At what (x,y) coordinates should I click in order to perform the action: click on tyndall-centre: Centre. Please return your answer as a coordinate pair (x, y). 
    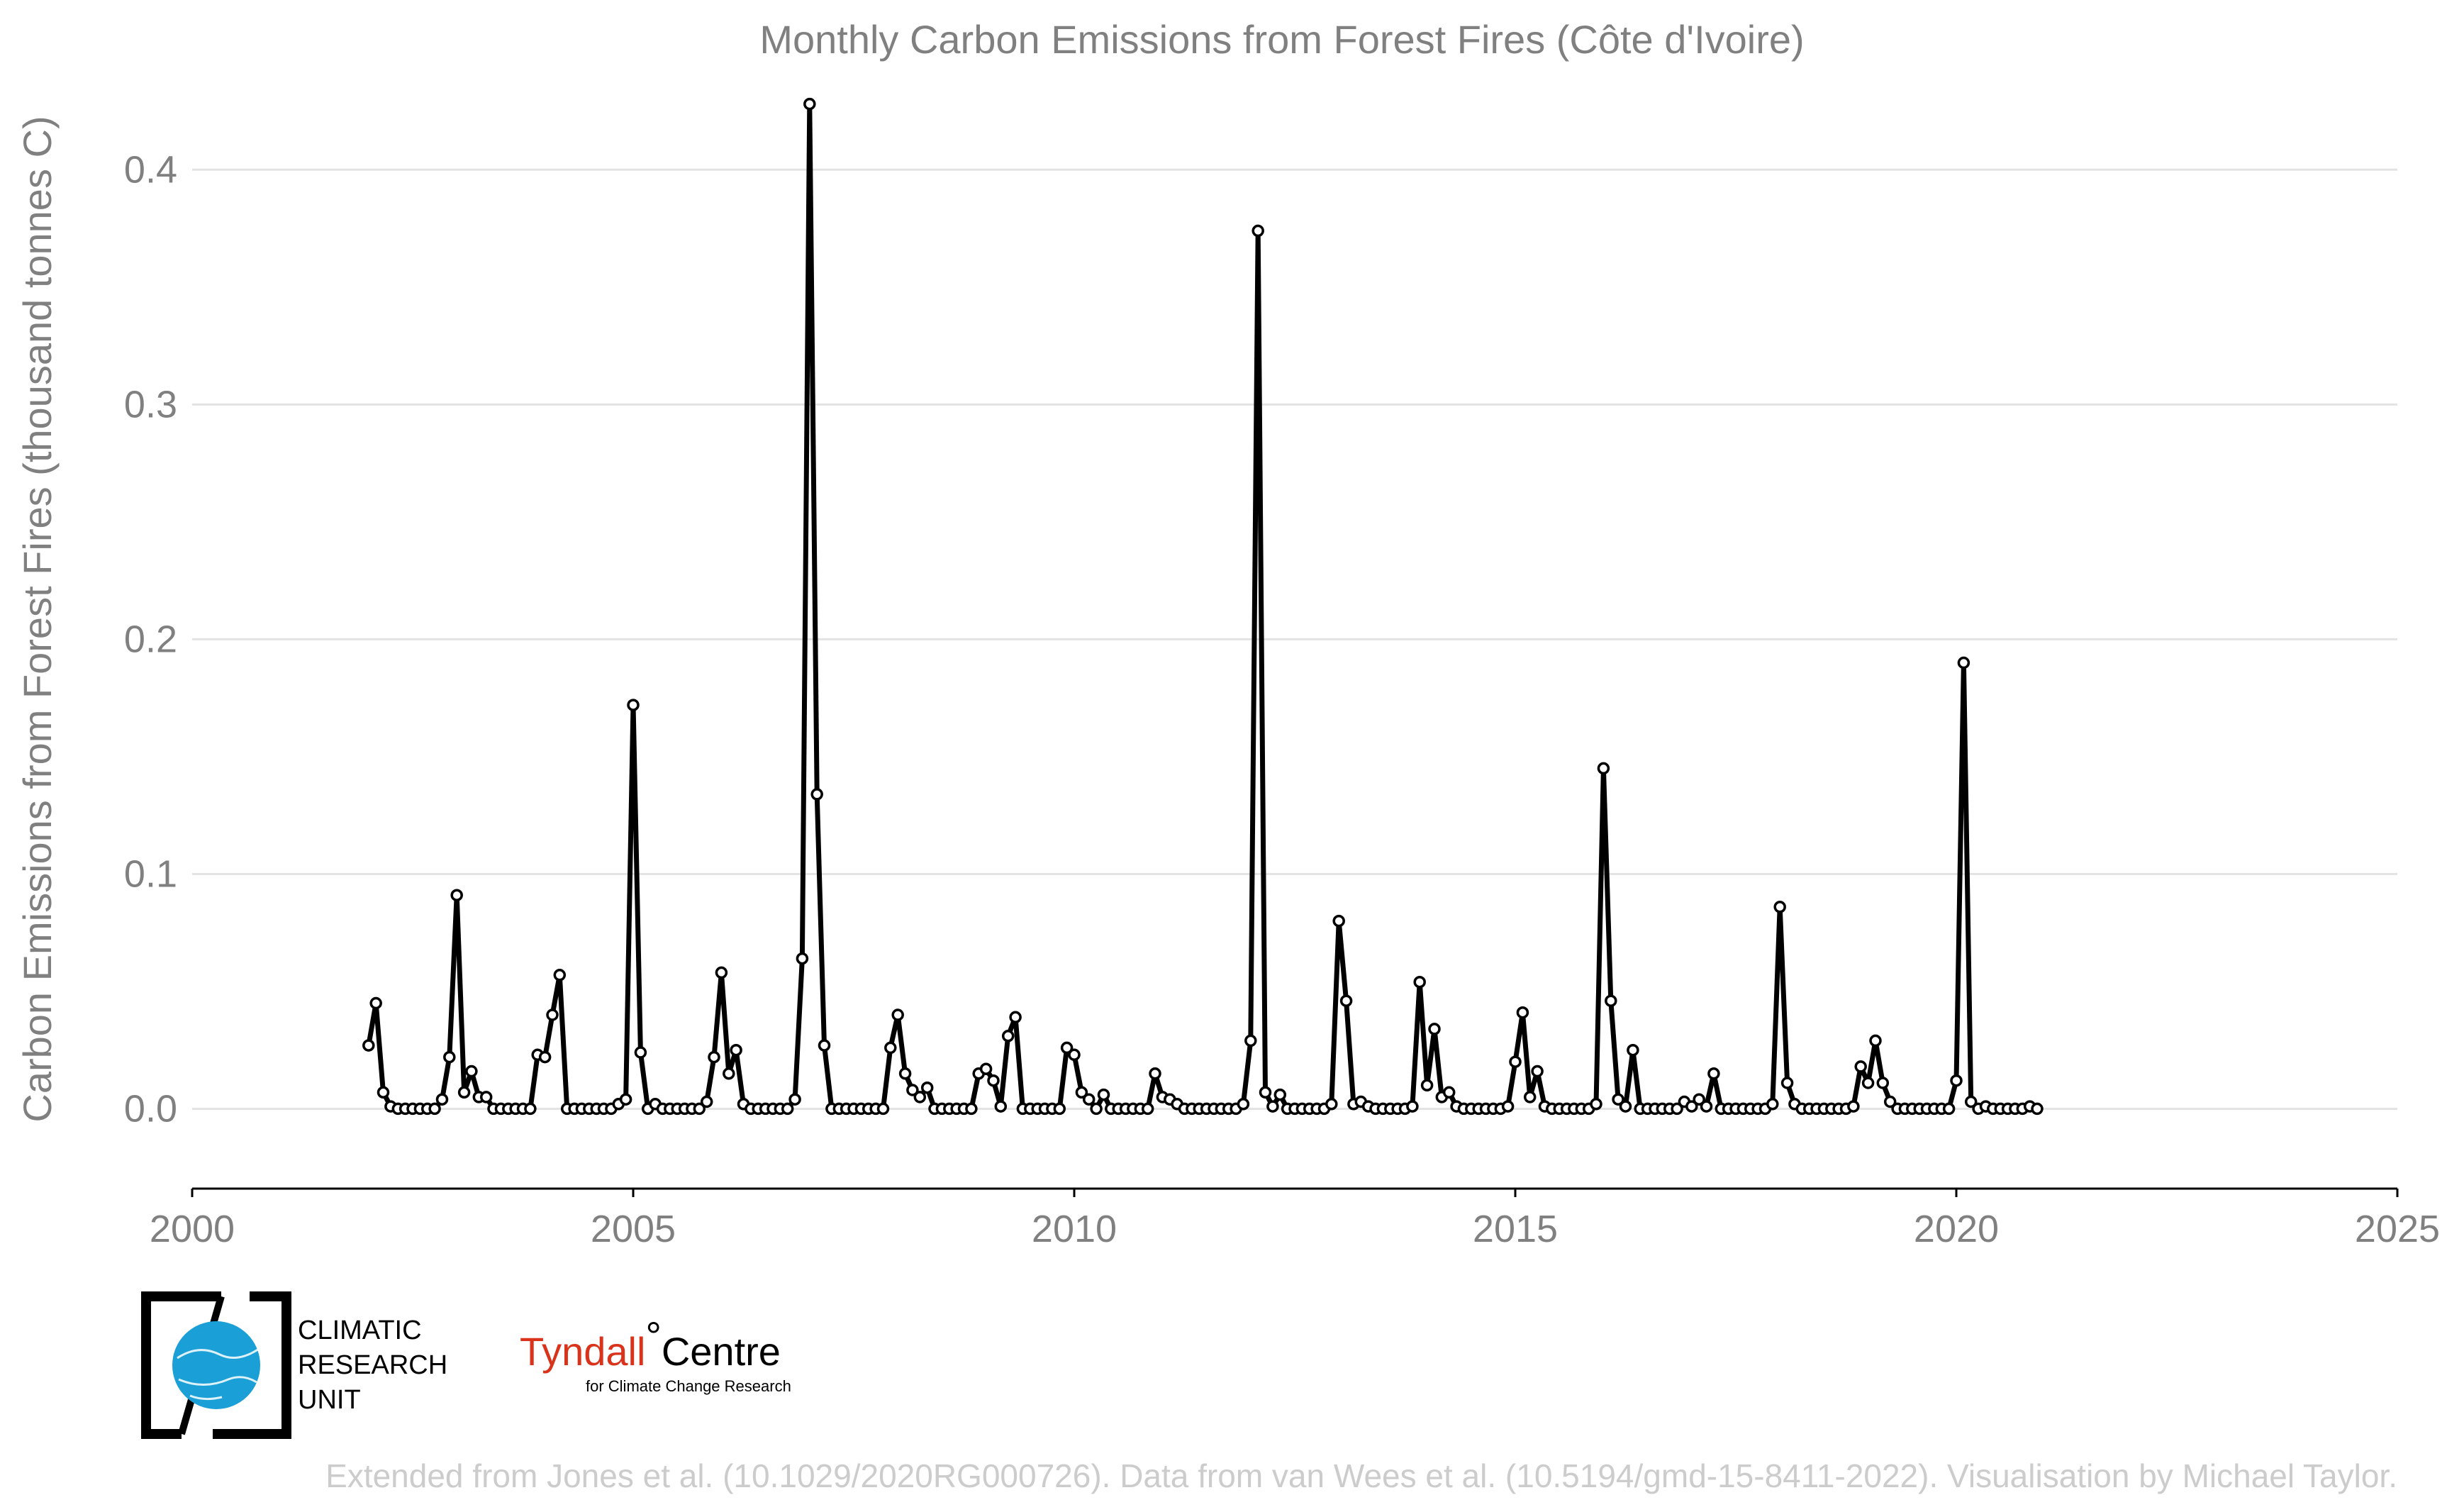
    Looking at the image, I should click on (721, 1351).